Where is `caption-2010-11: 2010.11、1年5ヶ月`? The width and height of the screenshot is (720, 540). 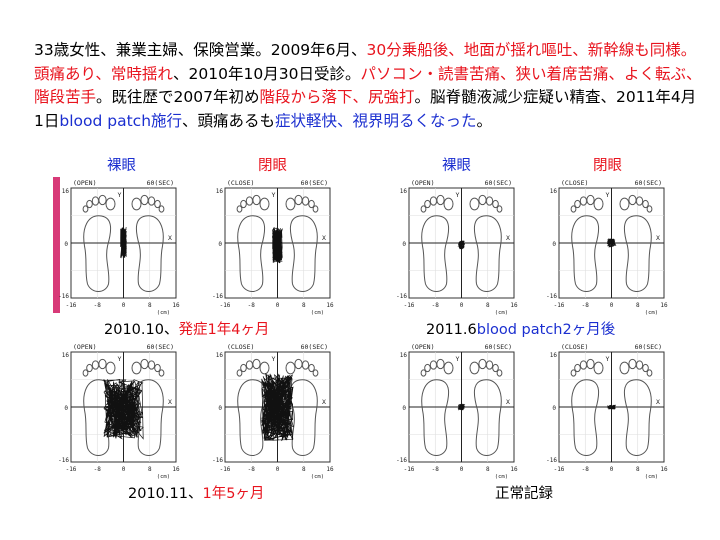
caption-2010-11: 2010.11、1年5ヶ月 is located at coordinates (196, 494).